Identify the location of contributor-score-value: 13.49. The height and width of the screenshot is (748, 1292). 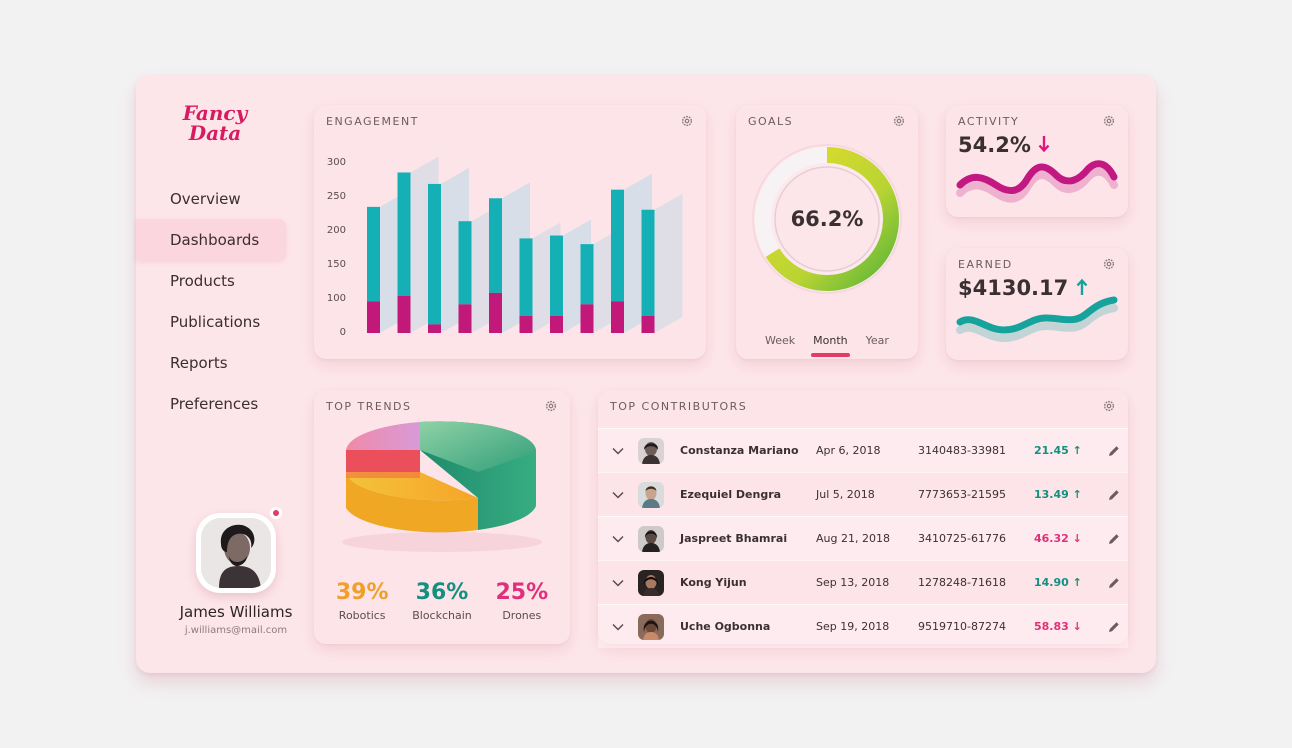
(1051, 494).